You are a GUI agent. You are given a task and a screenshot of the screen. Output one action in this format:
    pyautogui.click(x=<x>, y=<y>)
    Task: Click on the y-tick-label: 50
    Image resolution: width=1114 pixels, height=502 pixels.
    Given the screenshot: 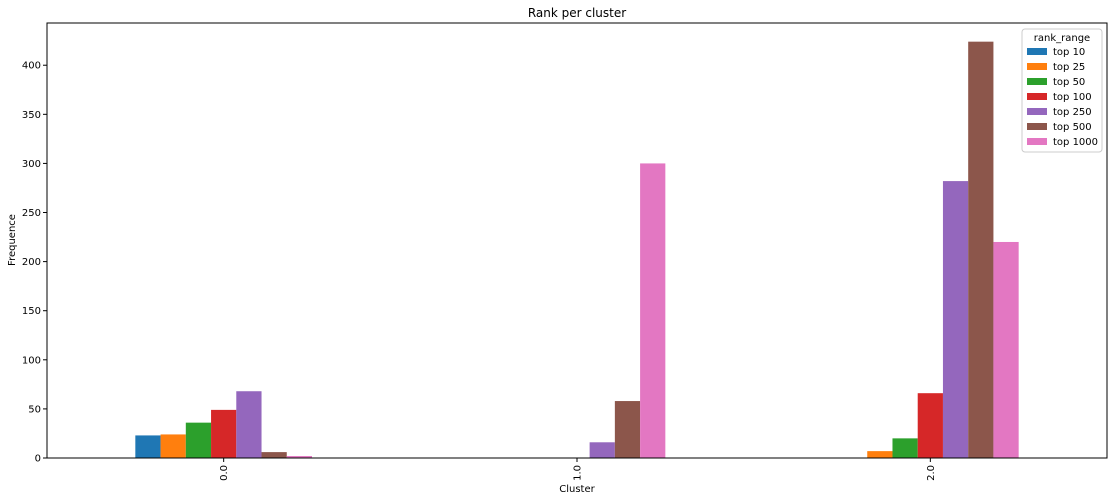 What is the action you would take?
    pyautogui.click(x=34, y=409)
    